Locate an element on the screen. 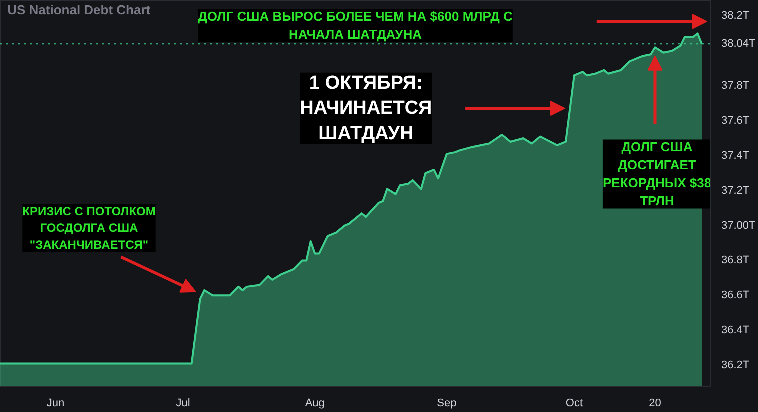 Image resolution: width=758 pixels, height=412 pixels. ref-line-label: 38.04T is located at coordinates (739, 44).